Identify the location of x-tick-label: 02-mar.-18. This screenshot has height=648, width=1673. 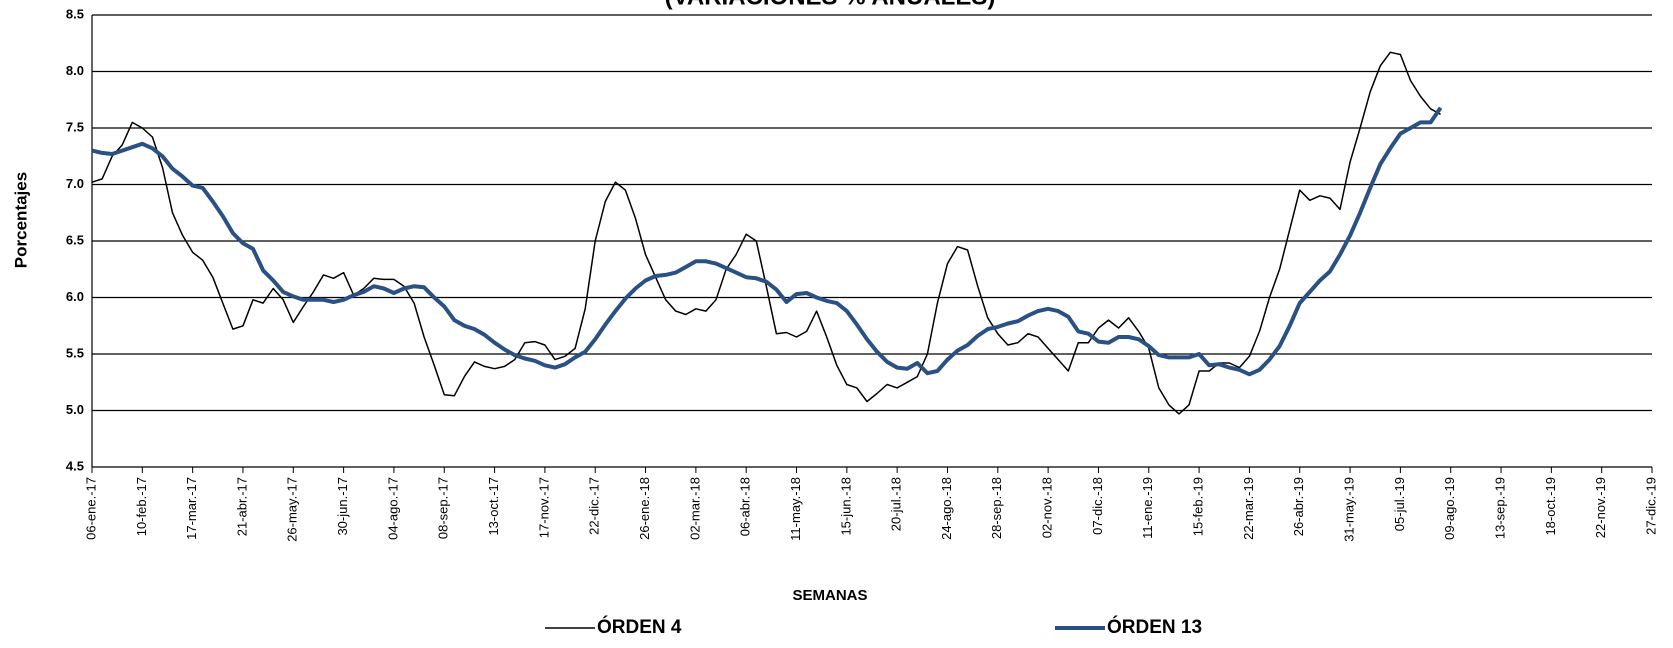
(694, 508).